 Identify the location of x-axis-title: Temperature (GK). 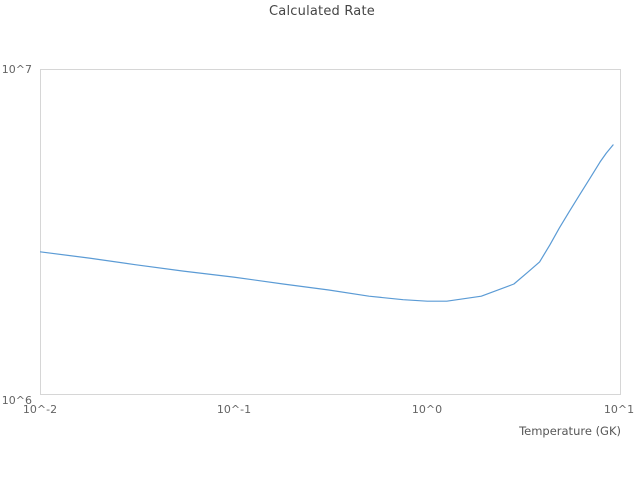
(570, 431).